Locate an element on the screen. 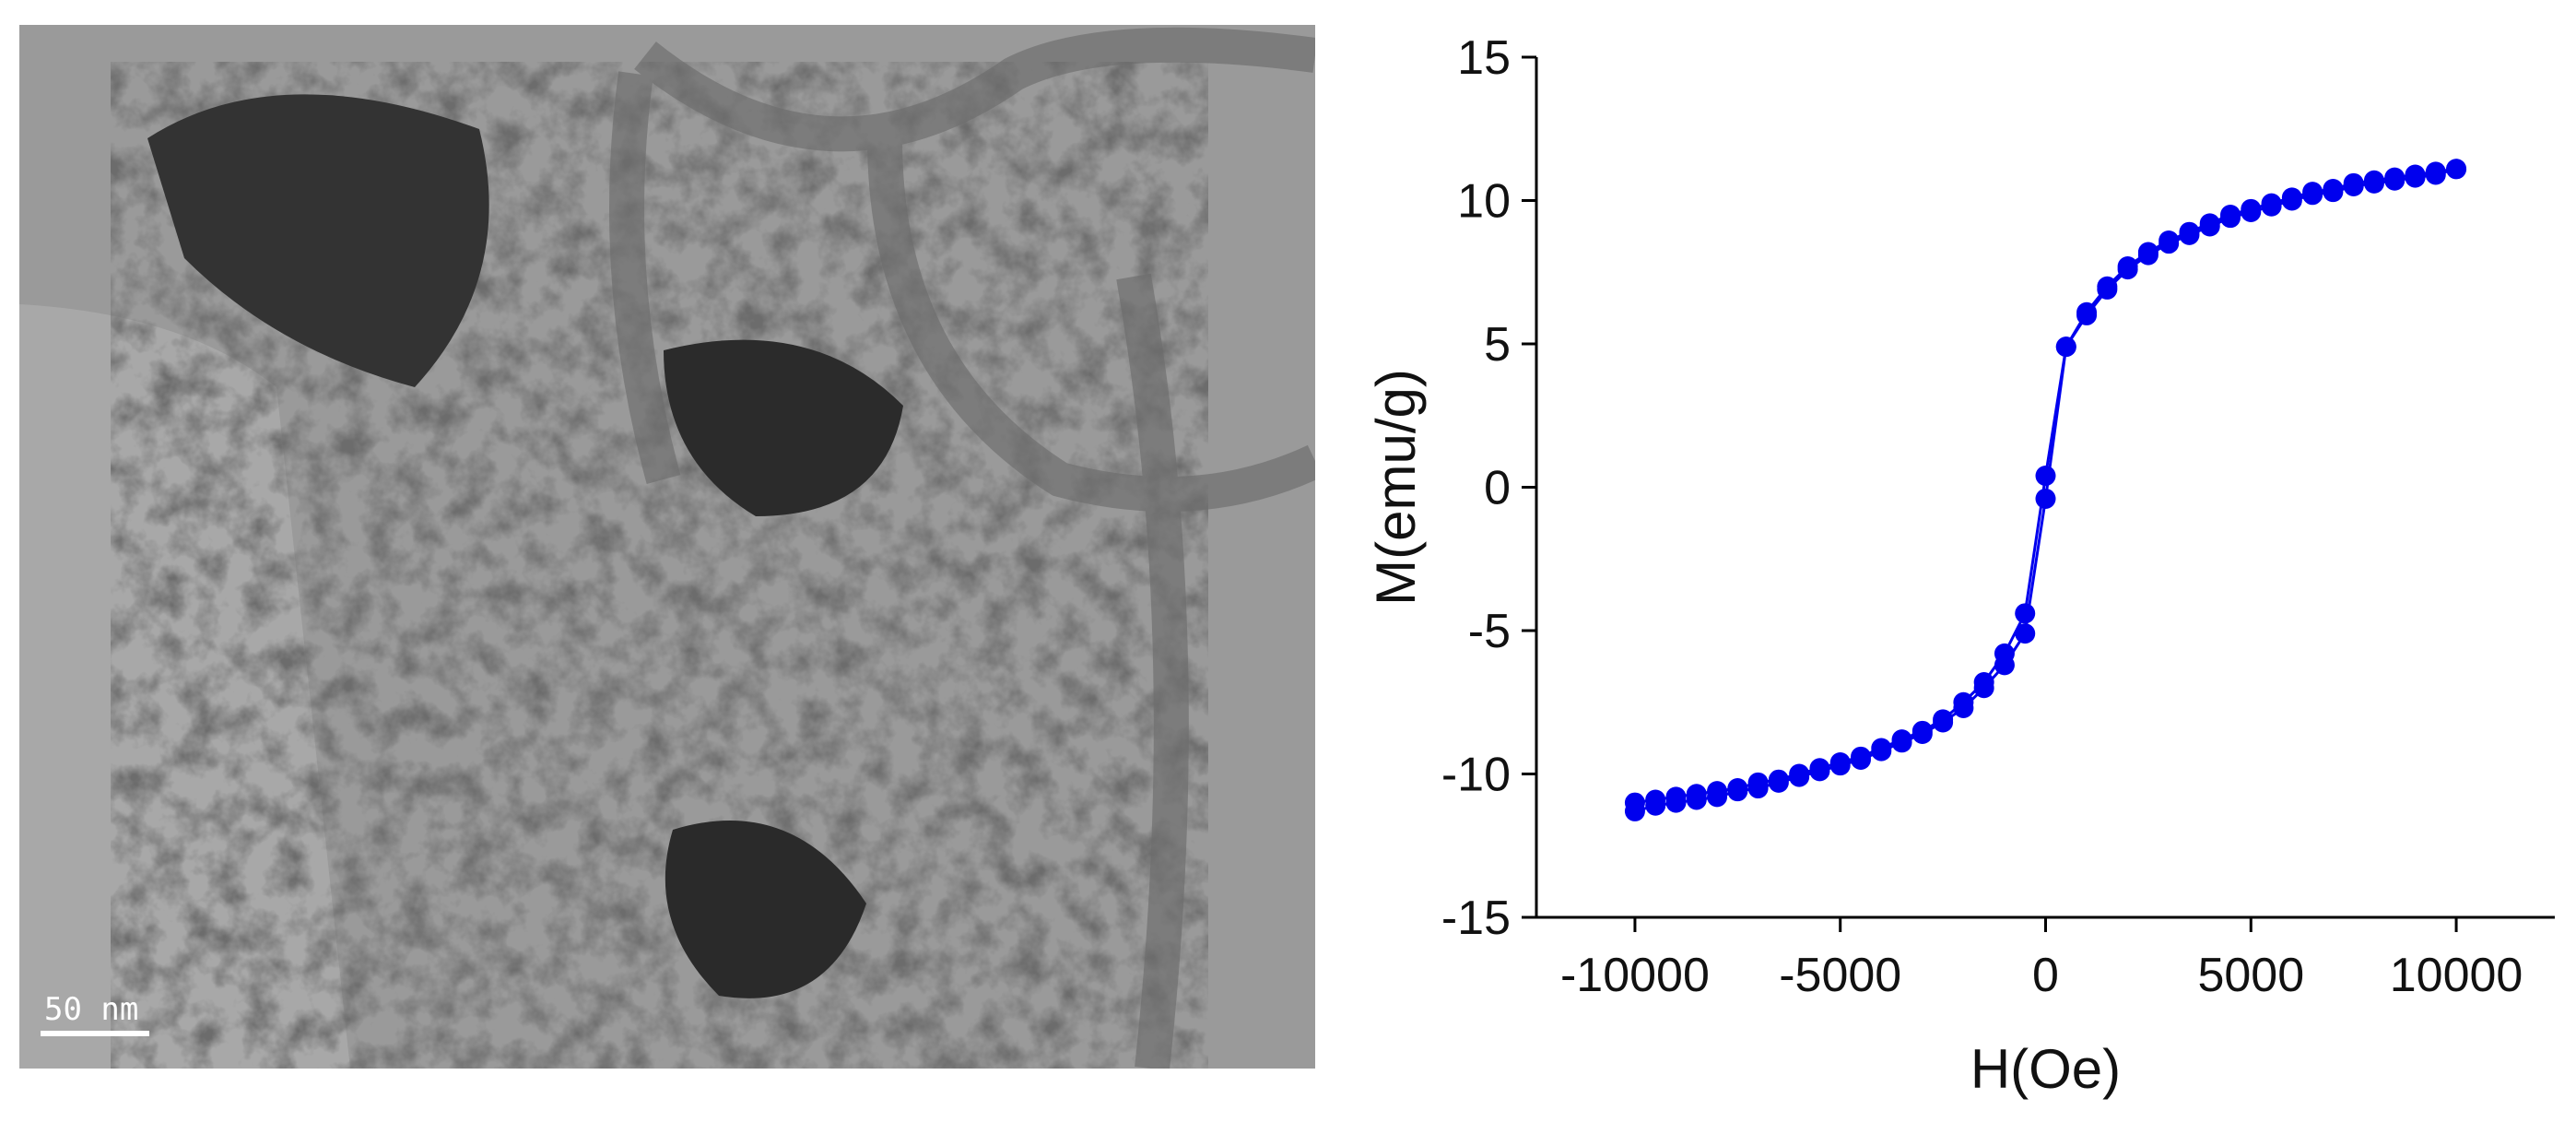 Image resolution: width=2576 pixels, height=1122 pixels. y-axis-label: M(emu/g) is located at coordinates (1396, 487).